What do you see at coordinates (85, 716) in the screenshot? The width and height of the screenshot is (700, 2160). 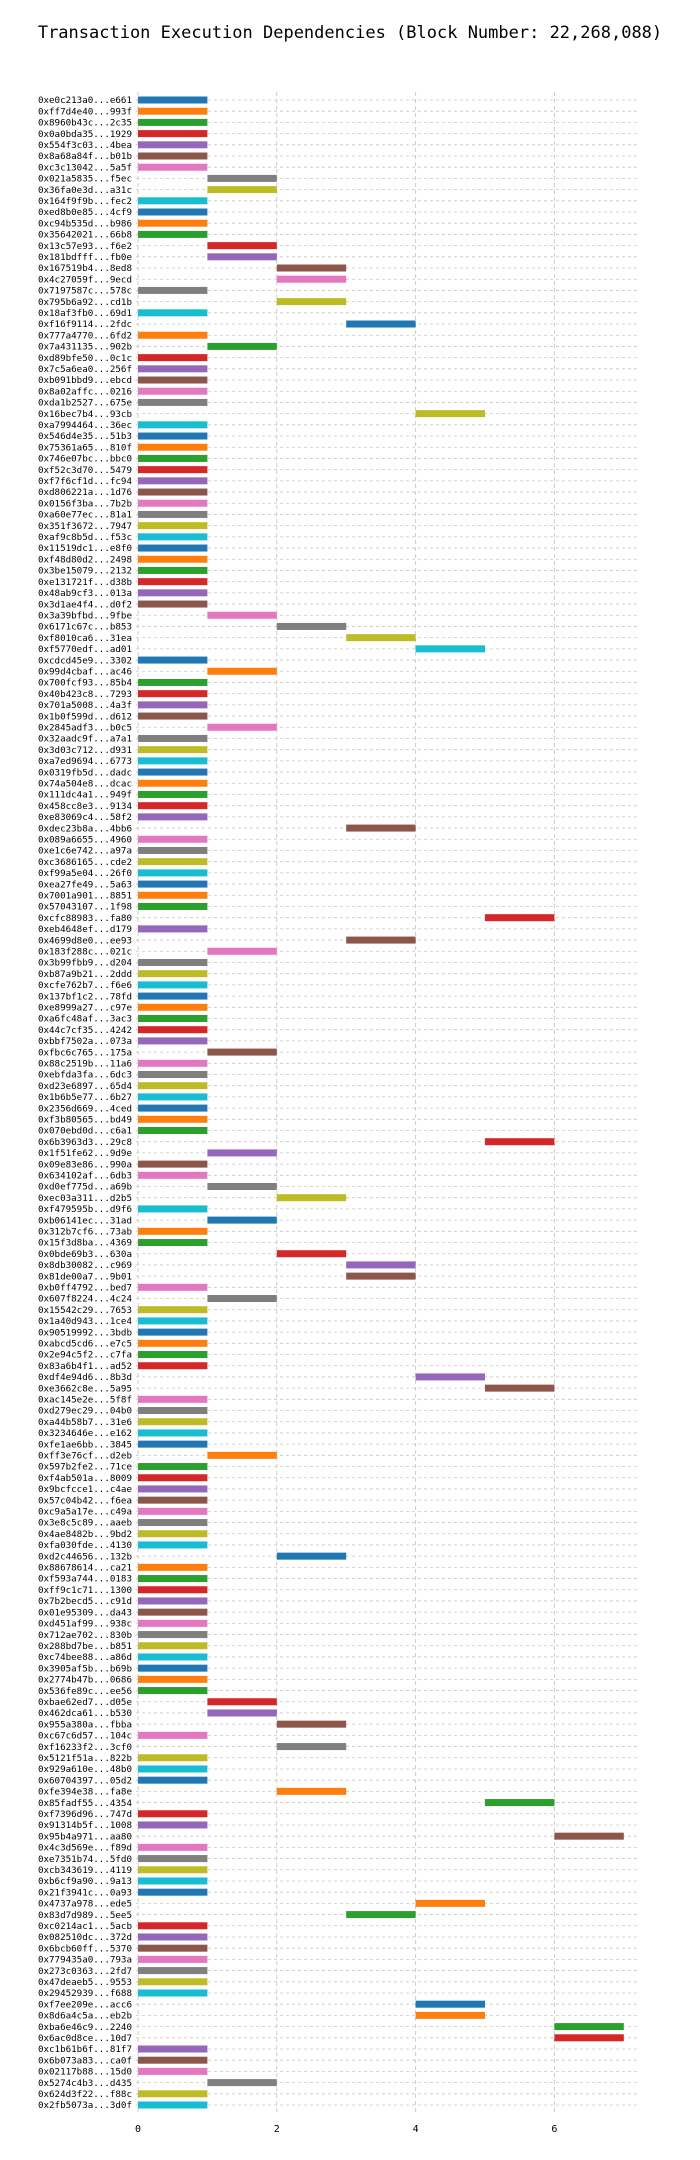 I see `transaction-label: 0x1b0f599d...d612` at bounding box center [85, 716].